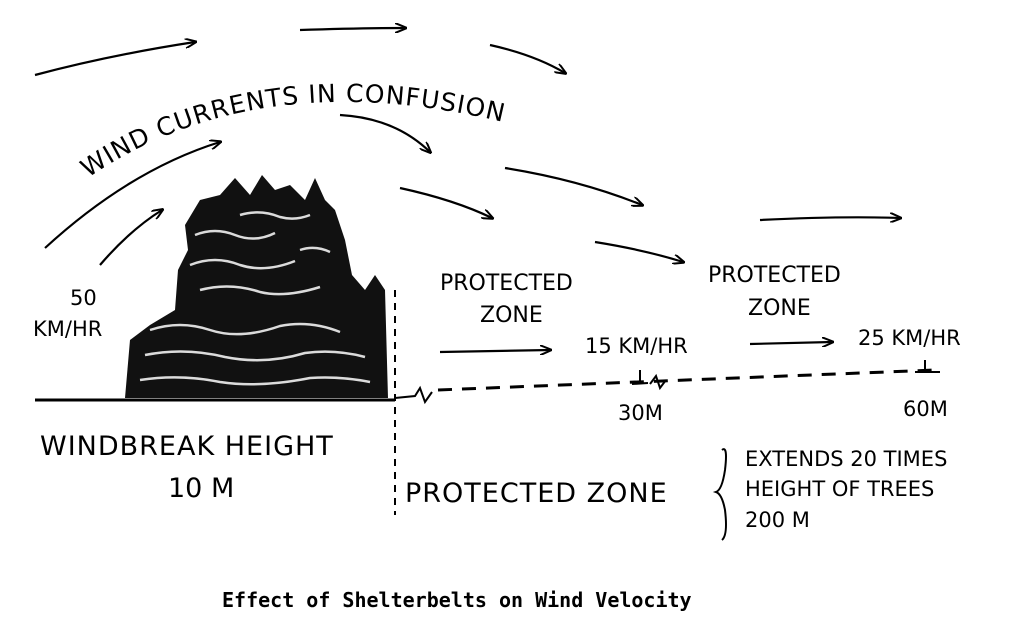 The height and width of the screenshot is (639, 1024). I want to click on incoming-speed-value: 50, so click(83, 298).